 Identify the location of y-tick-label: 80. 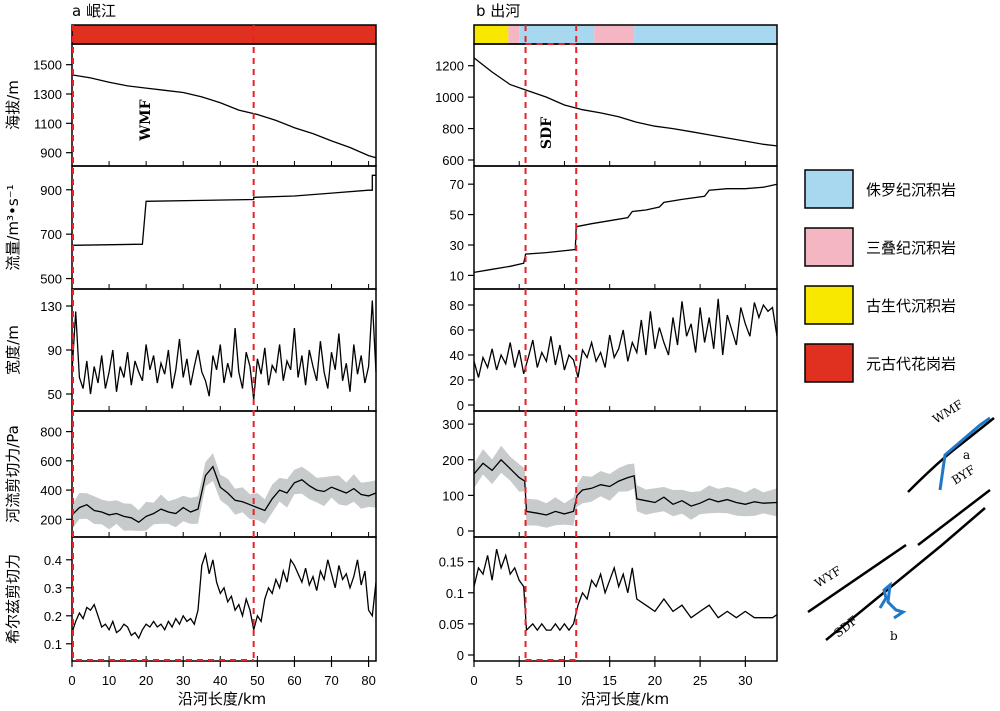
(457, 305).